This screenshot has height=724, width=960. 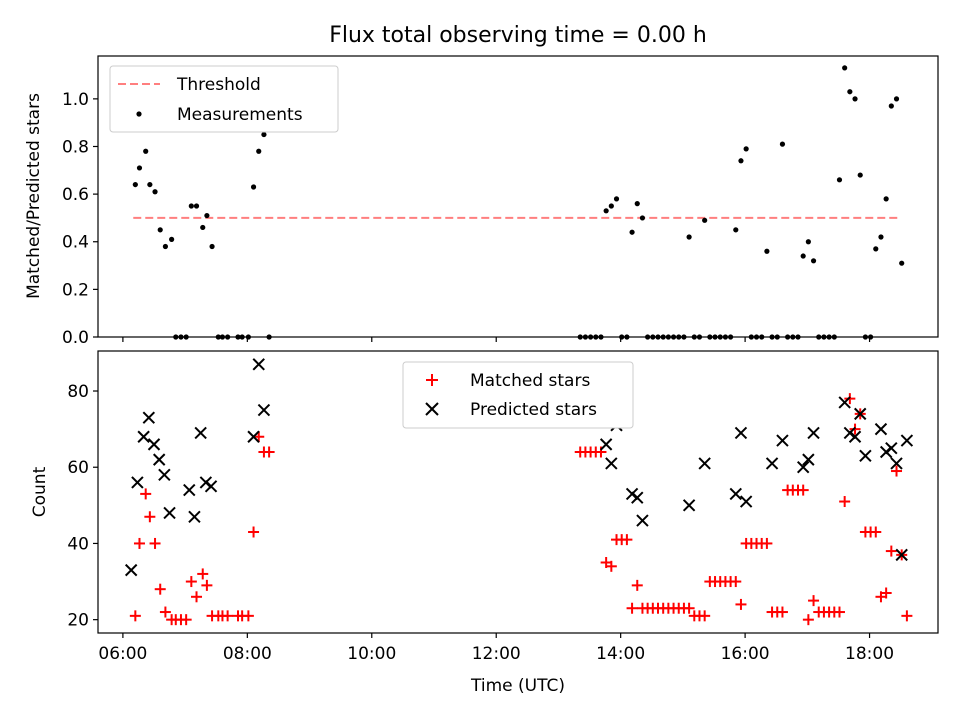 What do you see at coordinates (247, 654) in the screenshot?
I see `x-tick-label: 08:00` at bounding box center [247, 654].